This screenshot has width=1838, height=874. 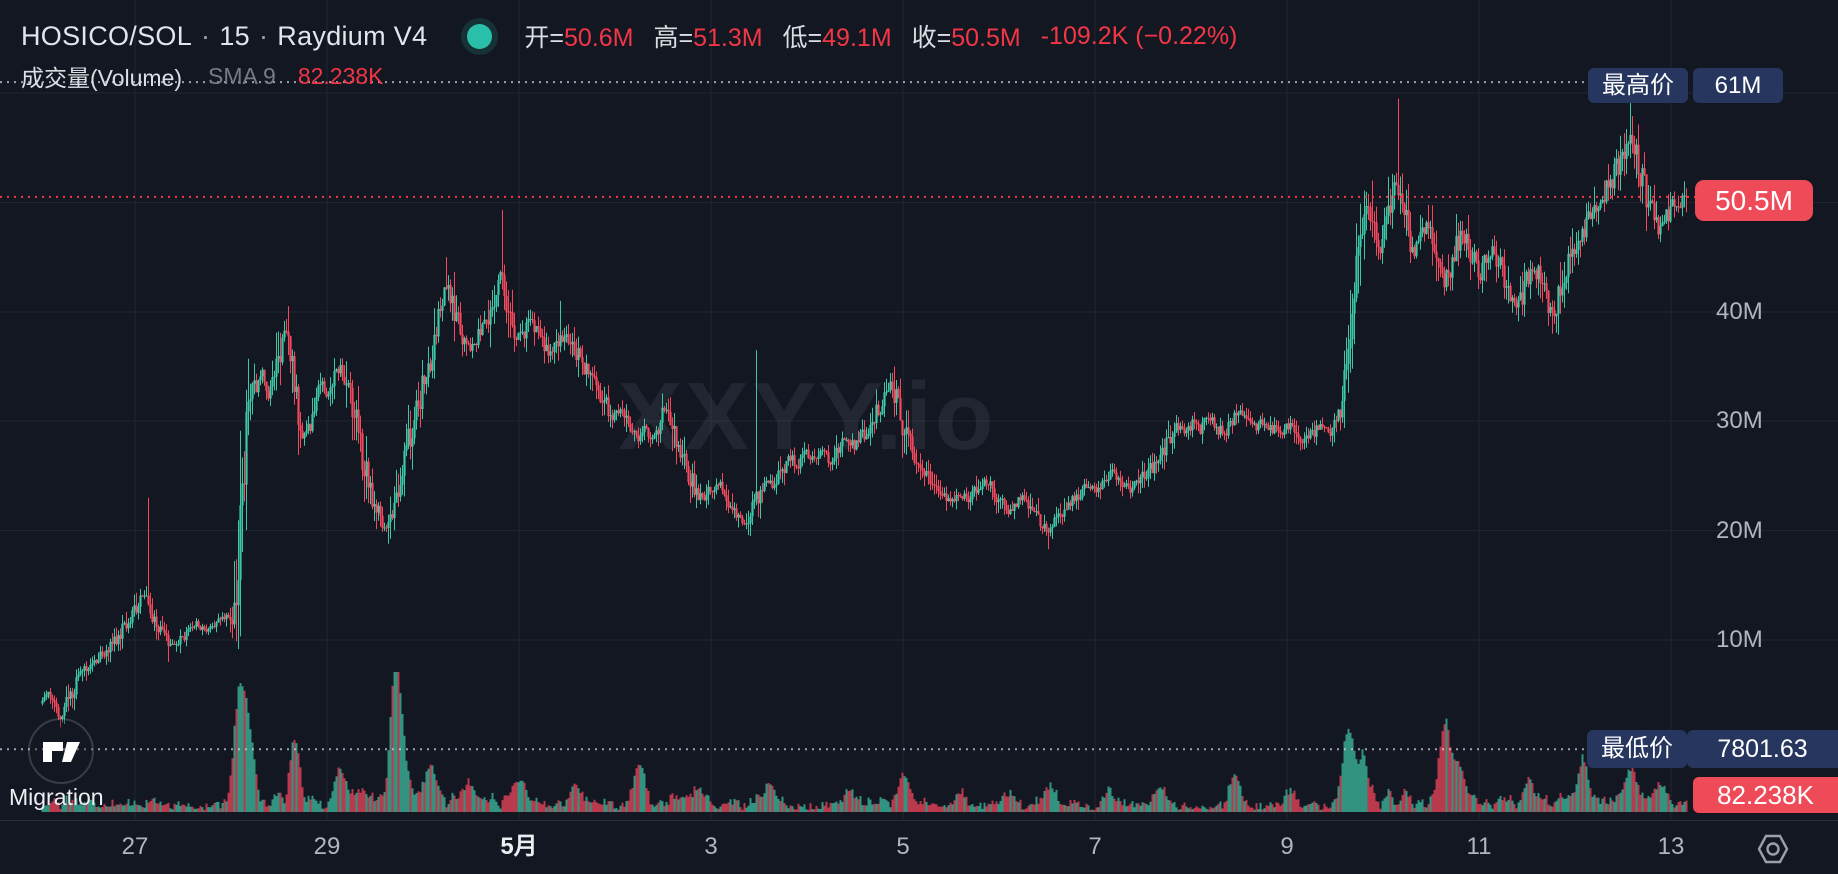 I want to click on last-price-badge: 50.5M, so click(x=1754, y=200).